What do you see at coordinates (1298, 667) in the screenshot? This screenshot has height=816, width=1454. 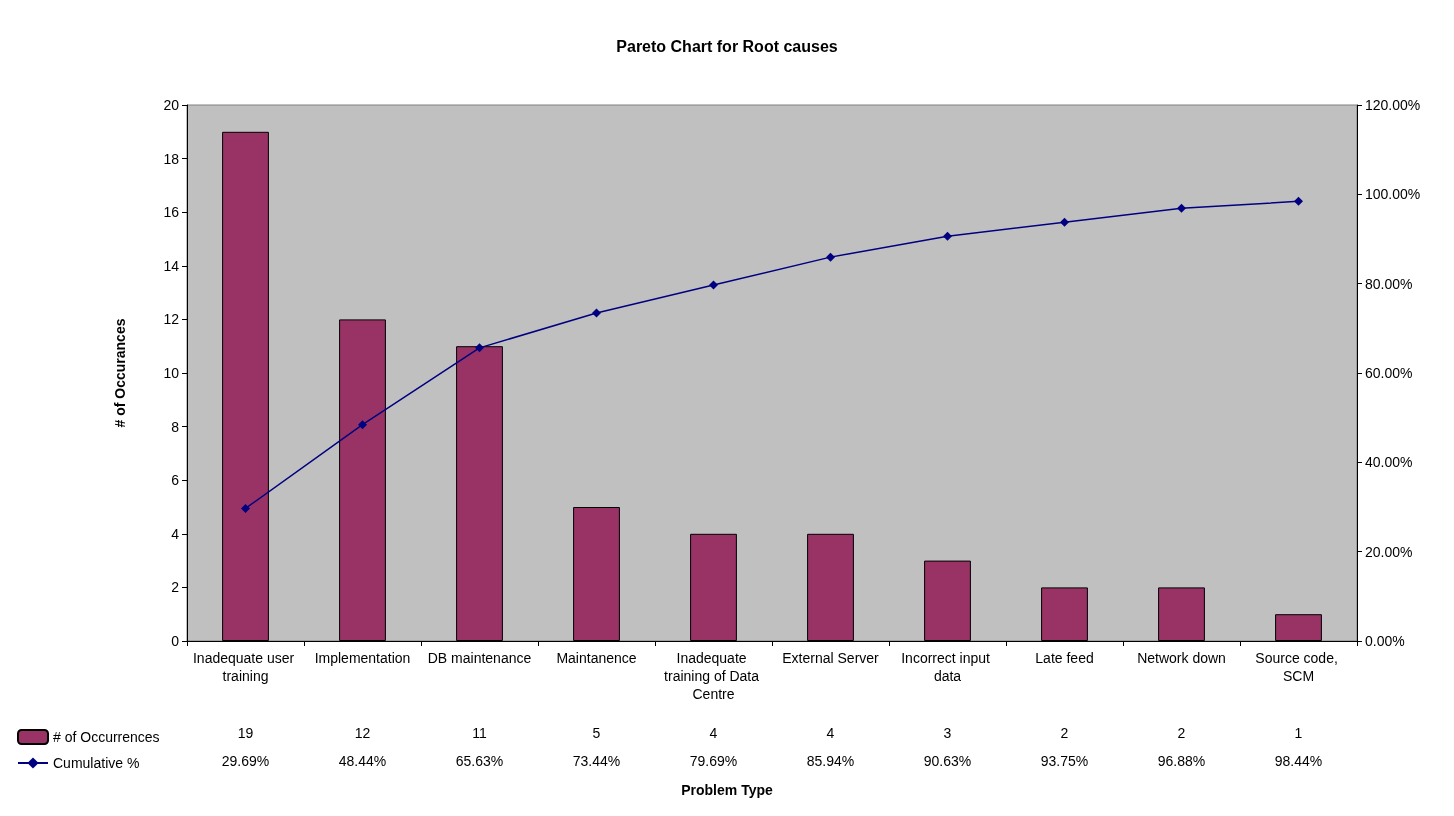 I see `x-tick-label: Source code, SCM` at bounding box center [1298, 667].